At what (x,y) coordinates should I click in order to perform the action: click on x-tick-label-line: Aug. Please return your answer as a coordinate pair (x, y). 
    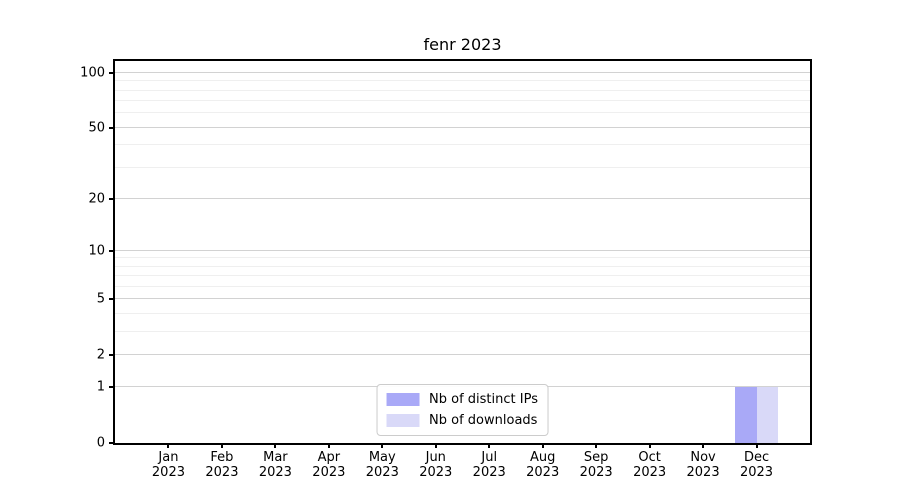
    Looking at the image, I should click on (542, 457).